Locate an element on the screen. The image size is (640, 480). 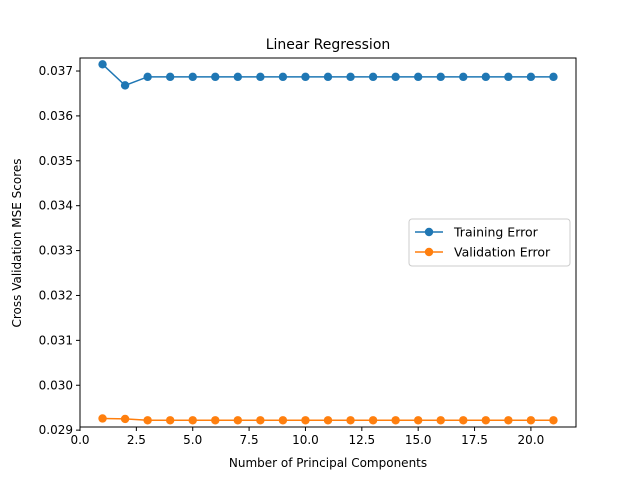
legend-box is located at coordinates (489, 242).